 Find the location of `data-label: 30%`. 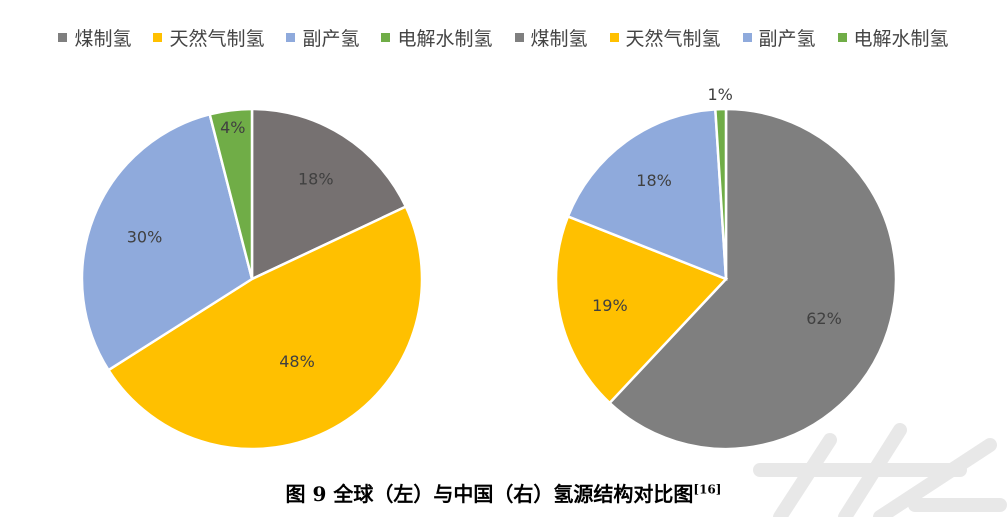

data-label: 30% is located at coordinates (145, 236).